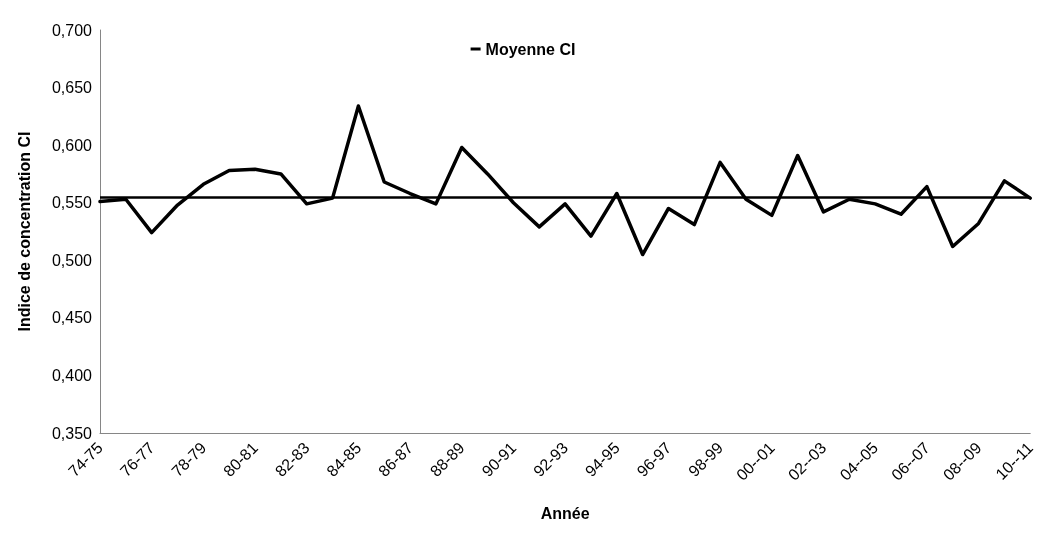 Image resolution: width=1047 pixels, height=540 pixels. I want to click on y-tick-label: 0,400, so click(72, 375).